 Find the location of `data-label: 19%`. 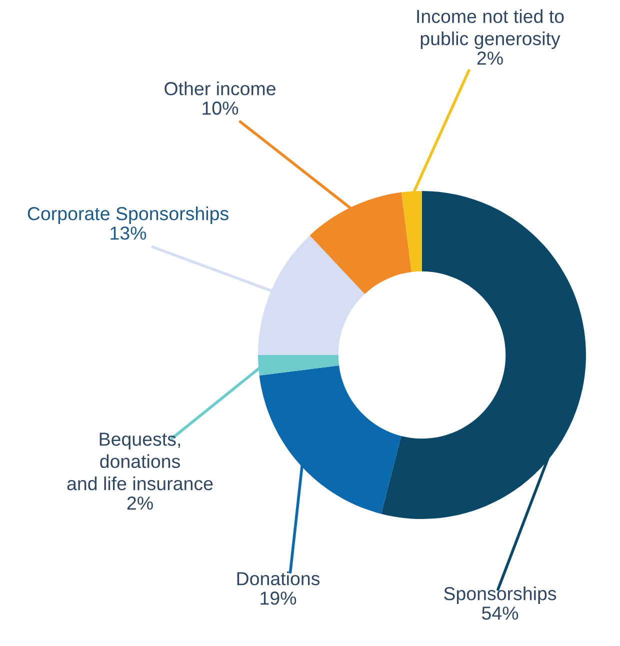

data-label: 19% is located at coordinates (278, 598).